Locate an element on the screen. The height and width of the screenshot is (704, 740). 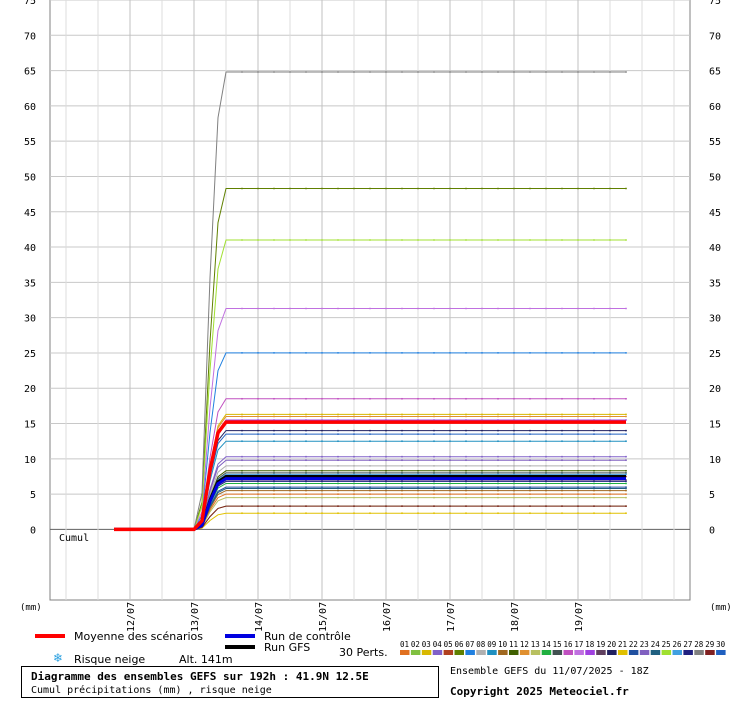
pert-id-label: 11 is located at coordinates (513, 644).